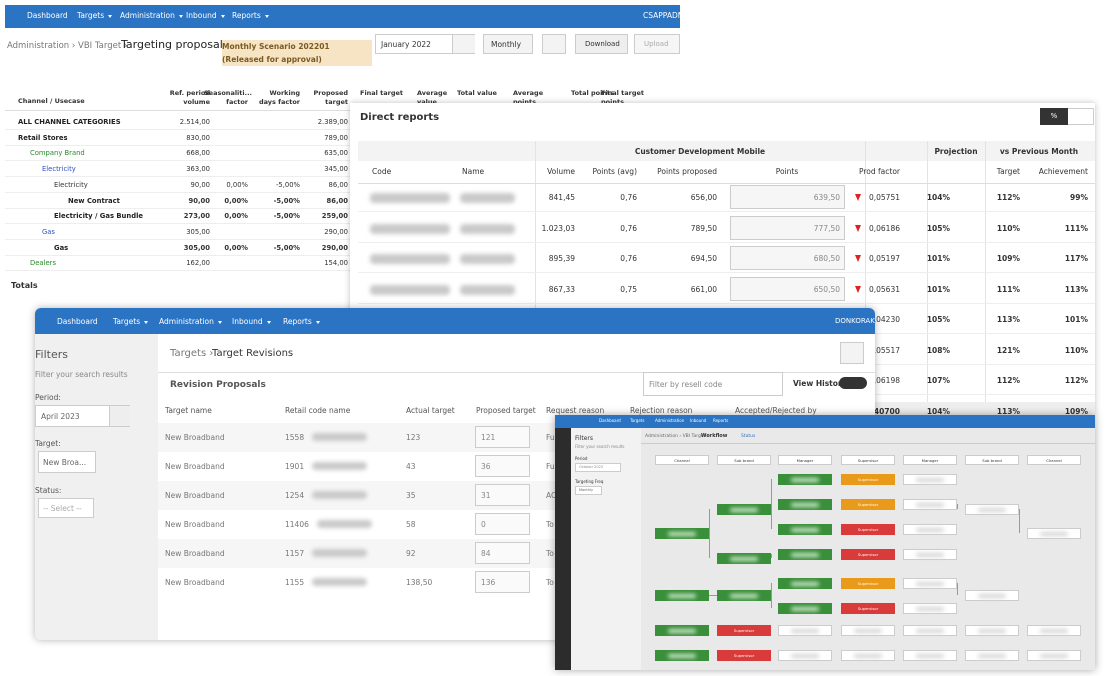 The image size is (1110, 676). I want to click on workflow-node: Supervisor, so click(744, 655).